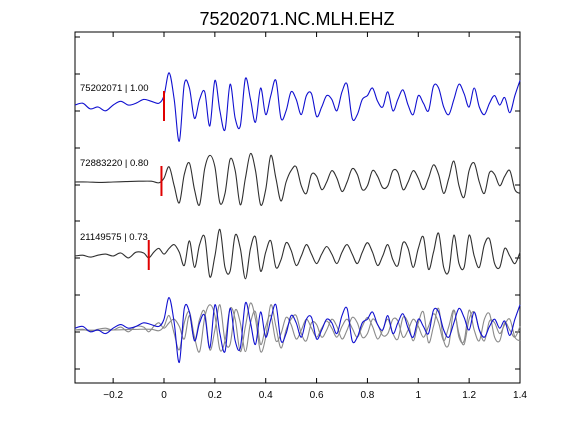 The image size is (576, 432). What do you see at coordinates (114, 163) in the screenshot?
I see `trace-label-72883220: 72883220 | 0.80` at bounding box center [114, 163].